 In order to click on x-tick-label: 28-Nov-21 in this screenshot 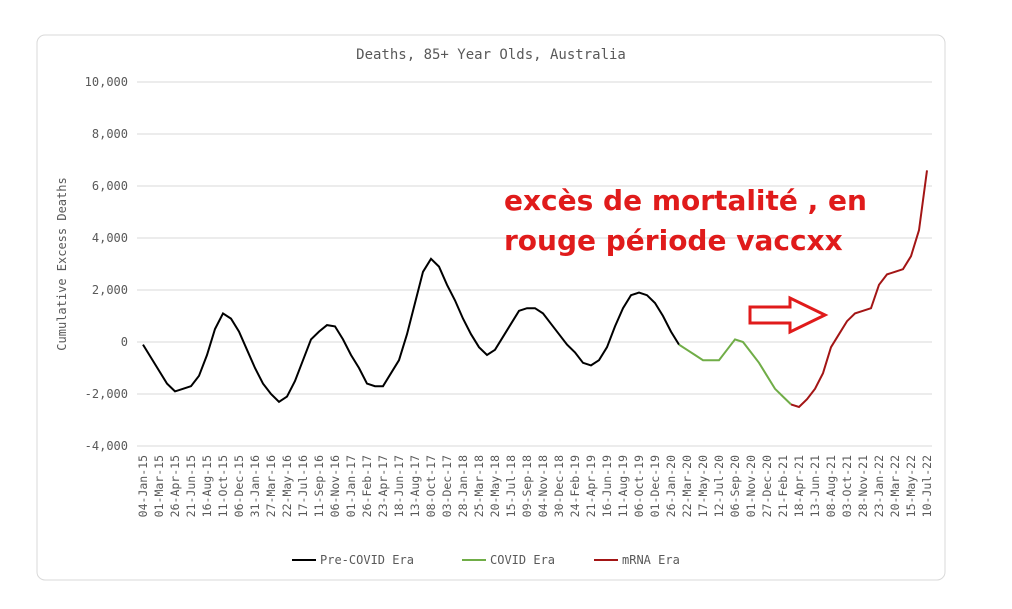, I will do `click(863, 486)`.